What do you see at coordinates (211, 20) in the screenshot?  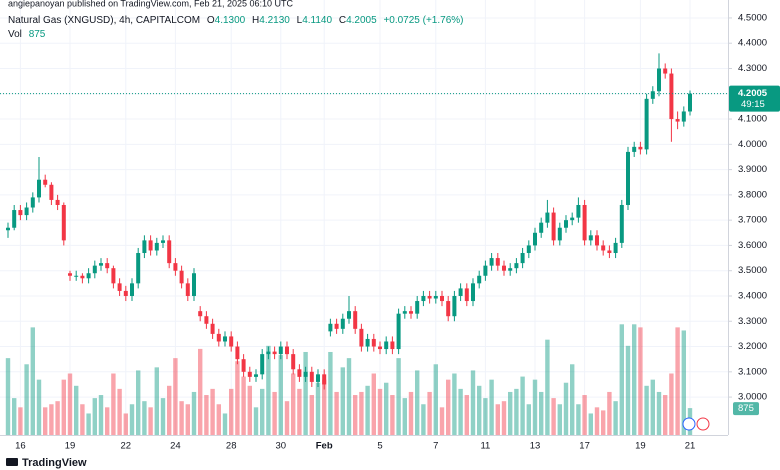 I see `open-label: O` at bounding box center [211, 20].